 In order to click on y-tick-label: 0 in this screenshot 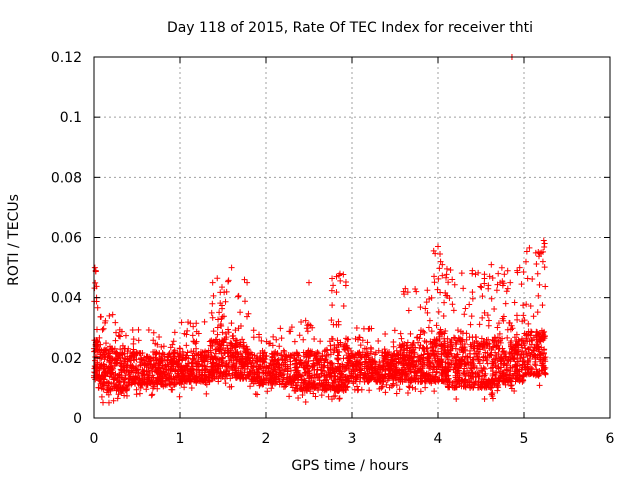, I will do `click(77, 419)`.